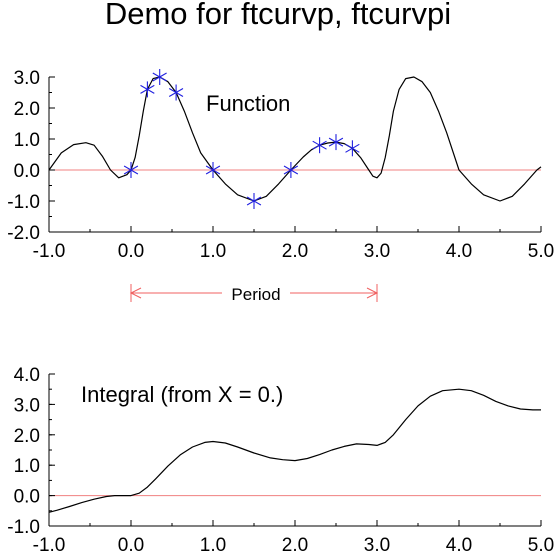  I want to click on integral-annotation: Integral (from X = 0.), so click(182, 394).